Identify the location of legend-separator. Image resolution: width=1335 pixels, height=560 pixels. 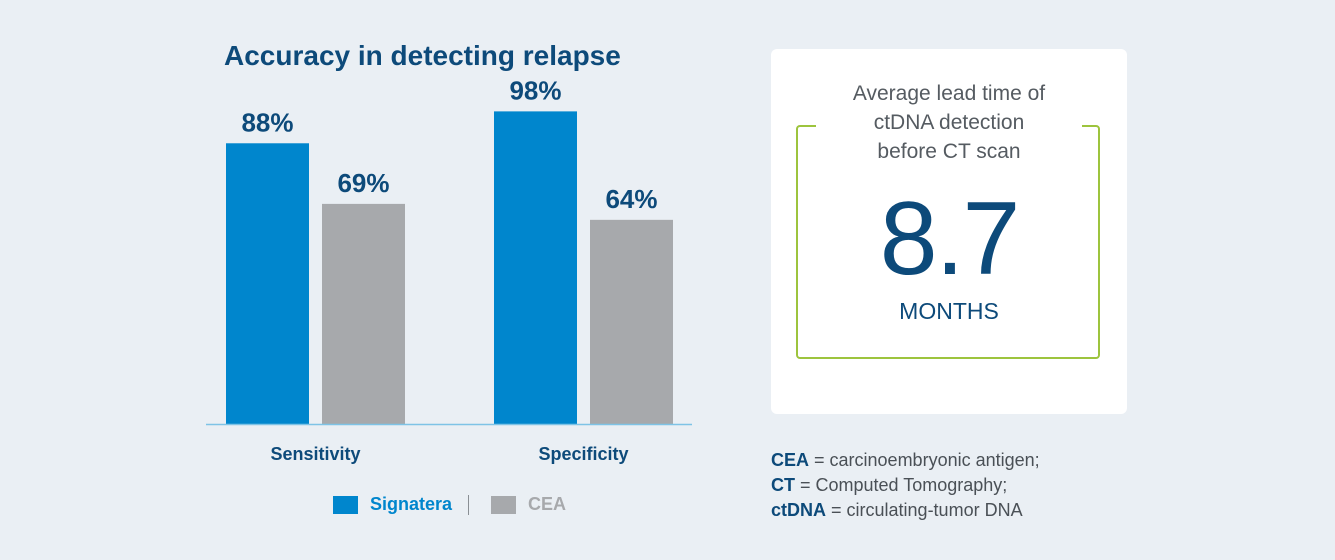
(469, 504).